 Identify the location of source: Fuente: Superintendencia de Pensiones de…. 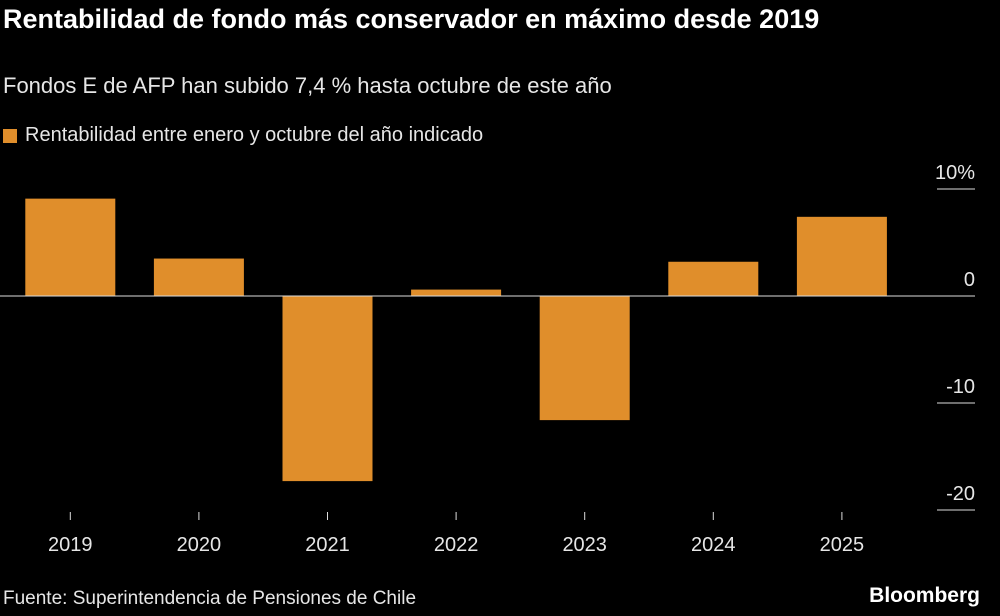
(210, 598).